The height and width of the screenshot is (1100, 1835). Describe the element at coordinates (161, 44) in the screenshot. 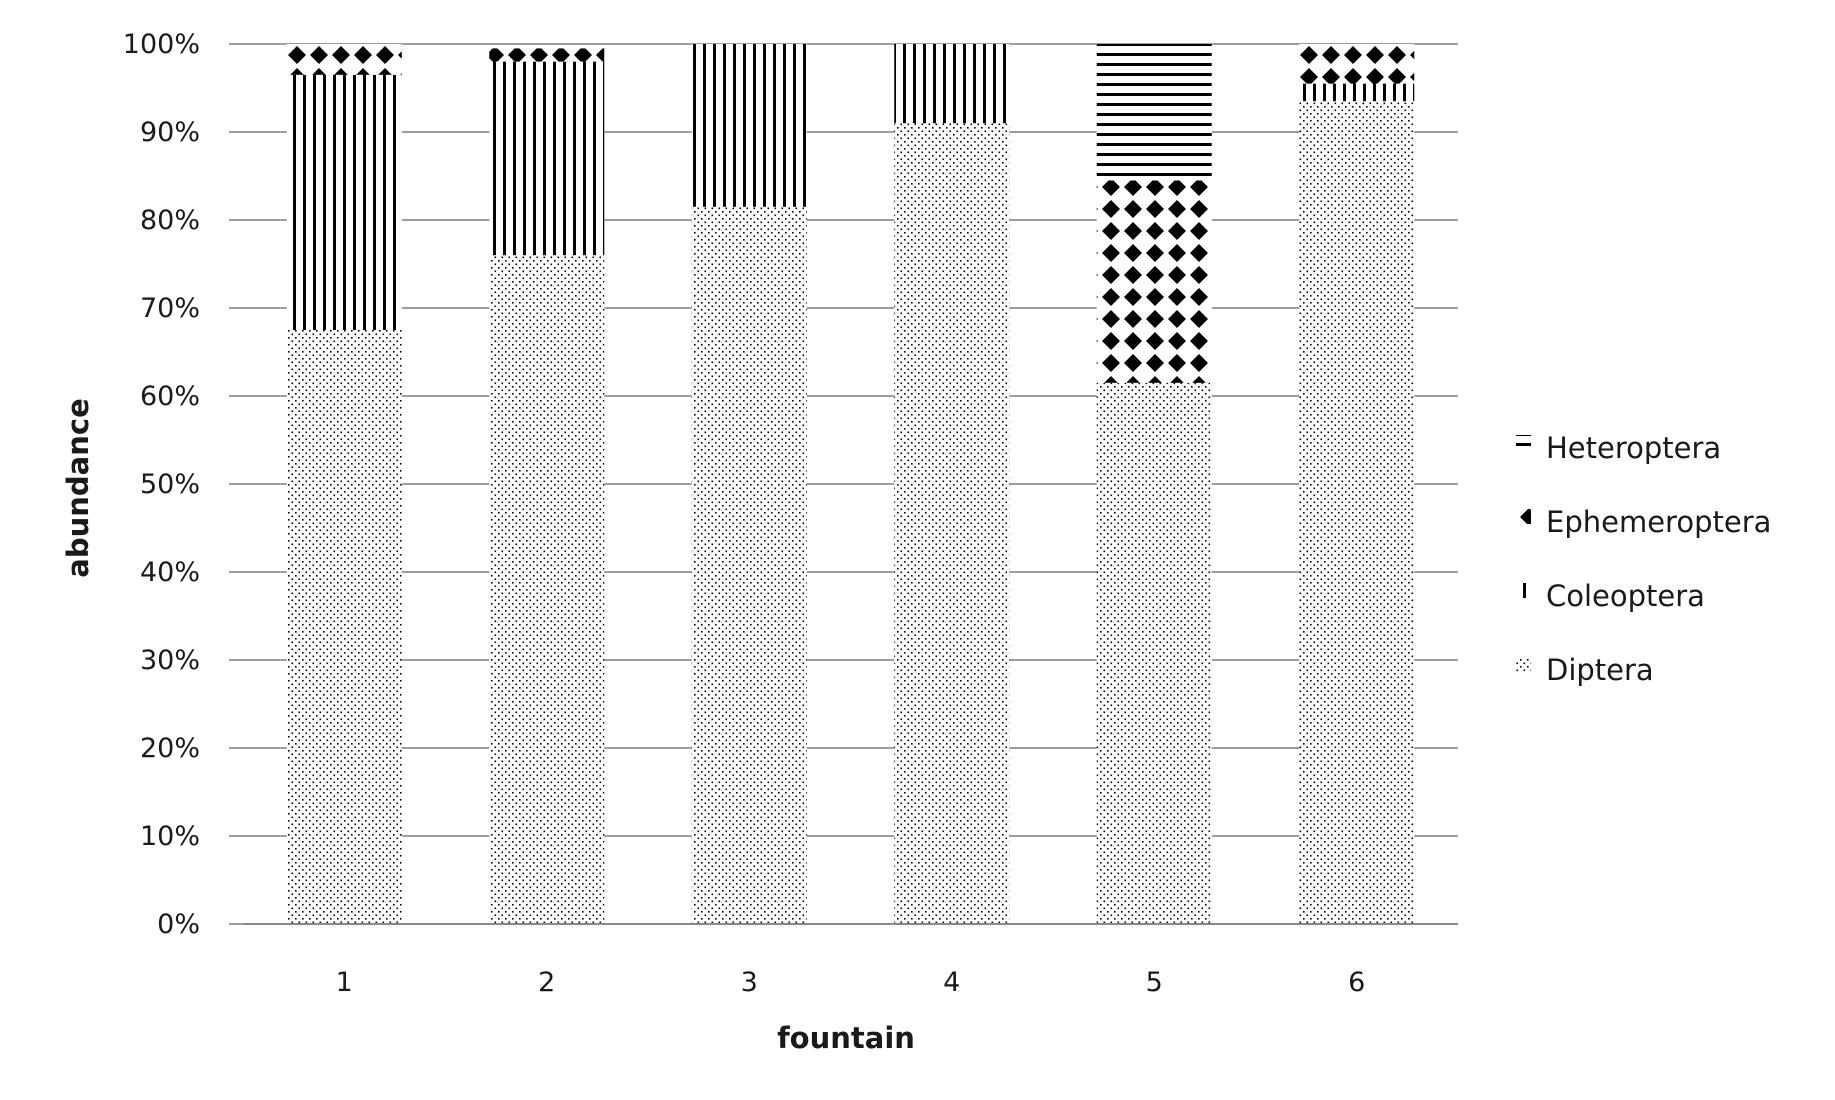

I see `y-tick-label: 100%` at that location.